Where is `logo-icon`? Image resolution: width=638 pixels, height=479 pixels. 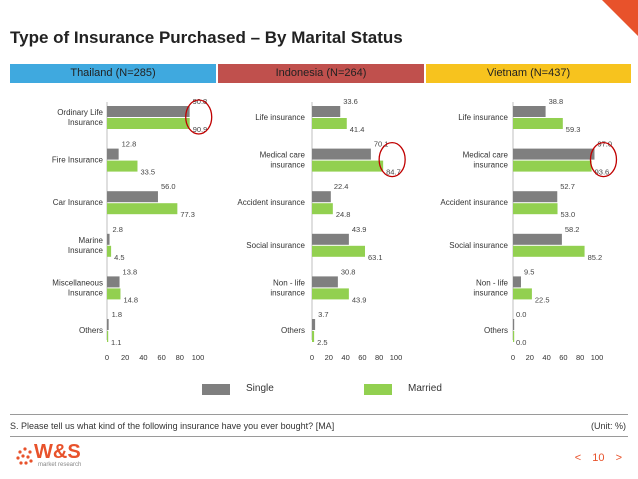 logo-icon is located at coordinates (24, 456).